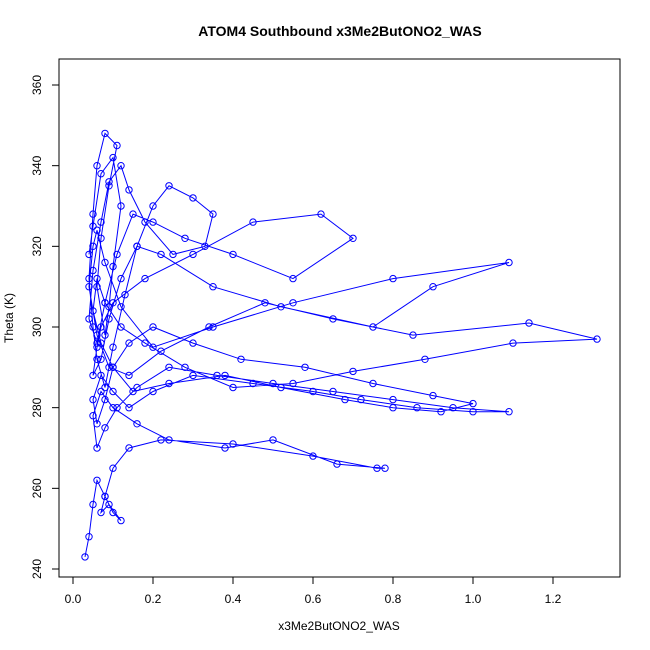 The height and width of the screenshot is (650, 650). What do you see at coordinates (339, 626) in the screenshot?
I see `x-axis-label: x3Me2ButONO2_WAS` at bounding box center [339, 626].